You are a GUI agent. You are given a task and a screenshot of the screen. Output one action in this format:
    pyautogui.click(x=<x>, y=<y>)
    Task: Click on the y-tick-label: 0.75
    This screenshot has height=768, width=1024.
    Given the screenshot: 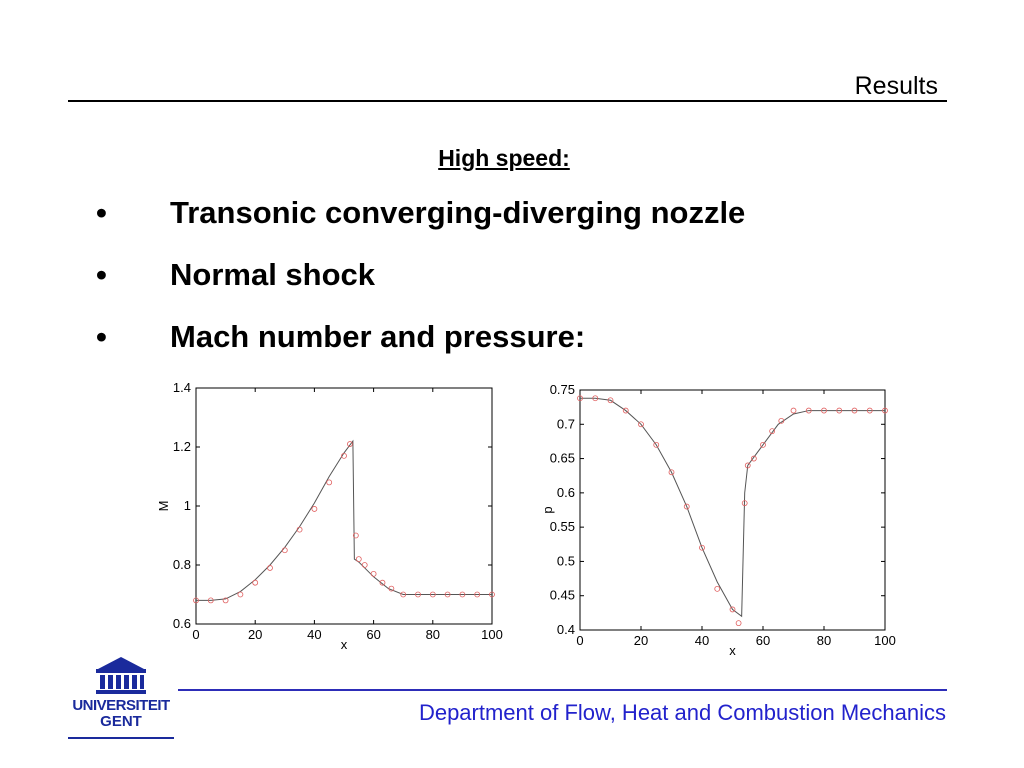 What is the action you would take?
    pyautogui.click(x=562, y=389)
    